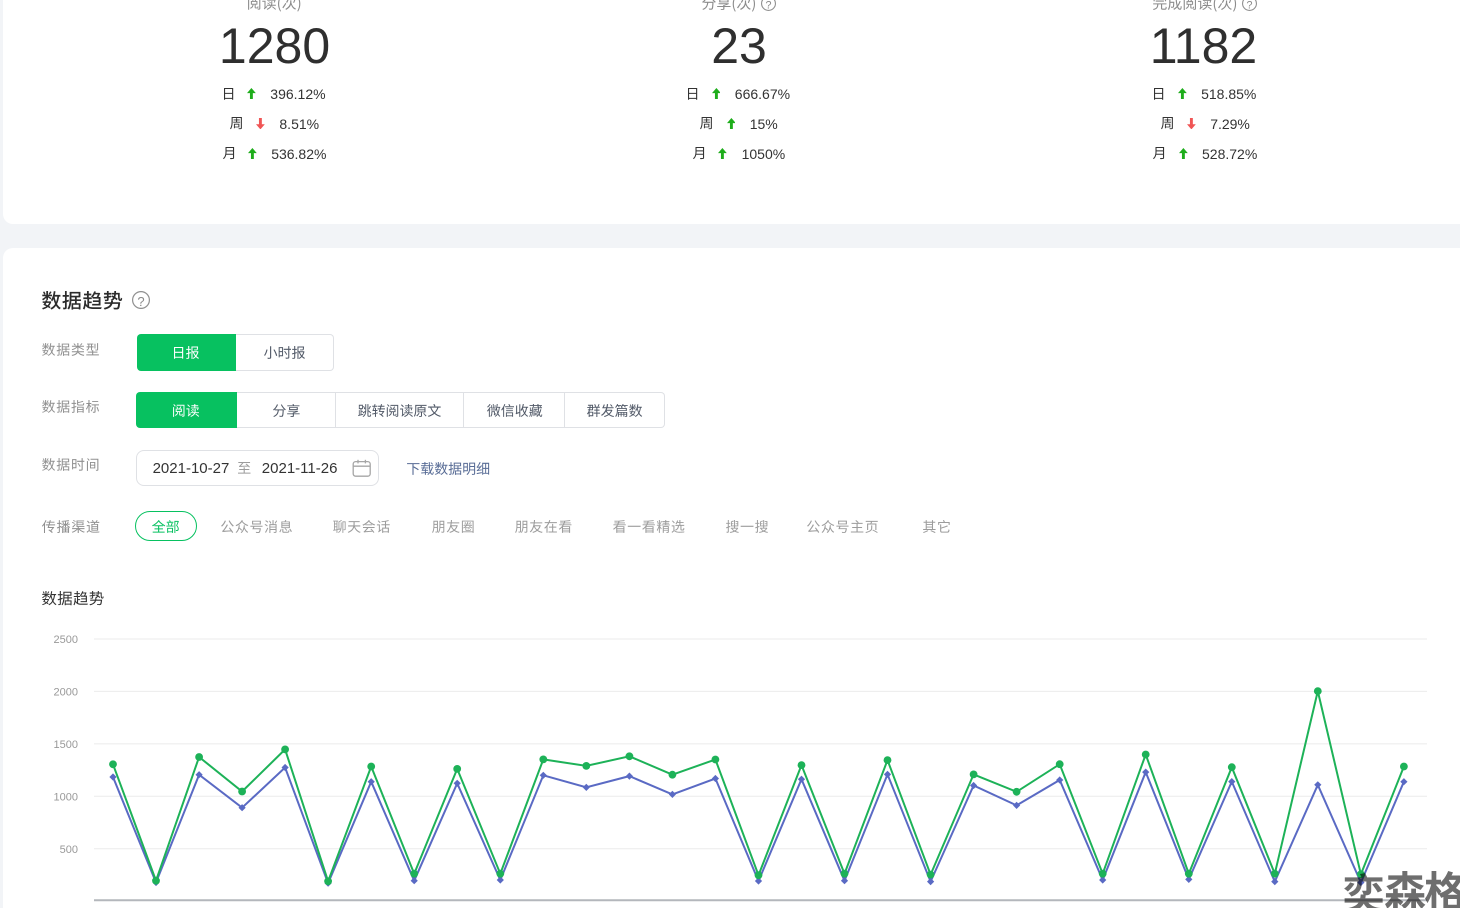 The height and width of the screenshot is (908, 1460). What do you see at coordinates (66, 640) in the screenshot?
I see `svg-text: 2500` at bounding box center [66, 640].